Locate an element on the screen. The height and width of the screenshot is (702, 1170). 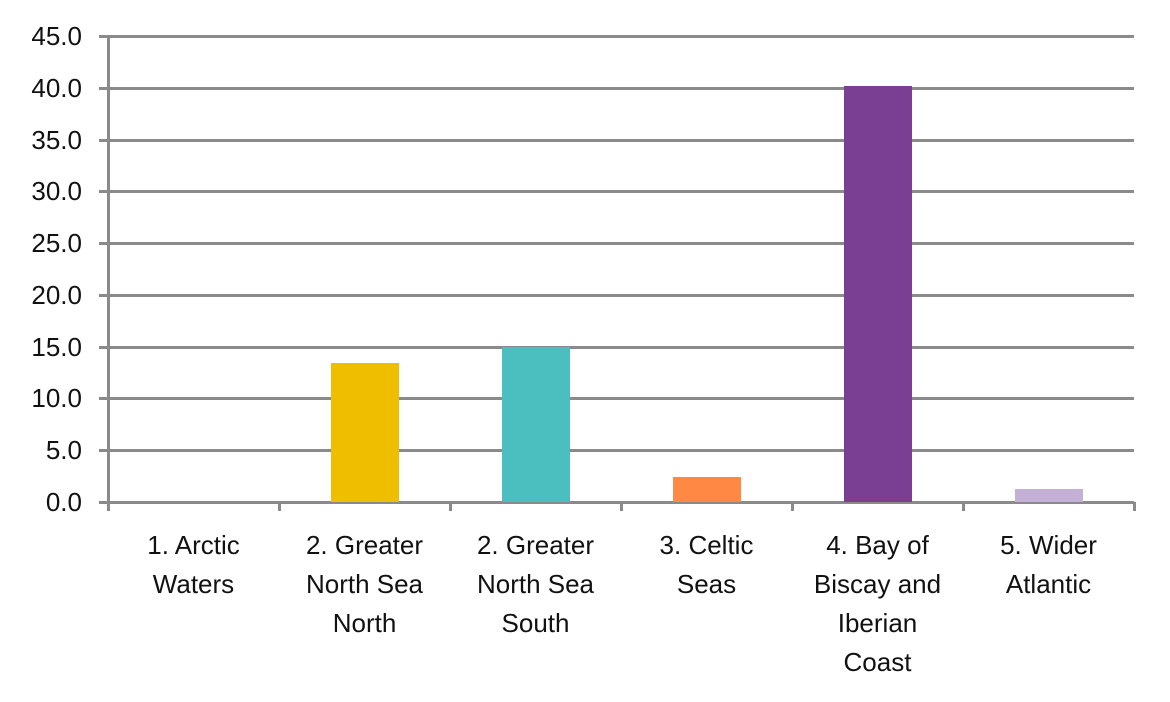
x-category-label: 4. Bay of Biscay and Iberian Coast is located at coordinates (877, 603).